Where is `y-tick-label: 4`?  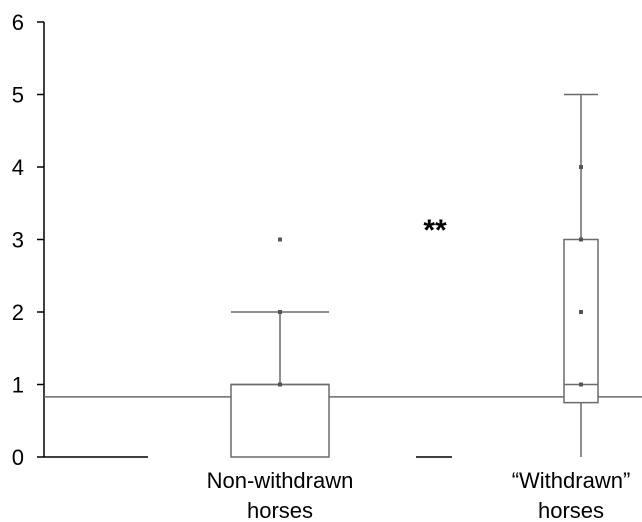 y-tick-label: 4 is located at coordinates (18, 167).